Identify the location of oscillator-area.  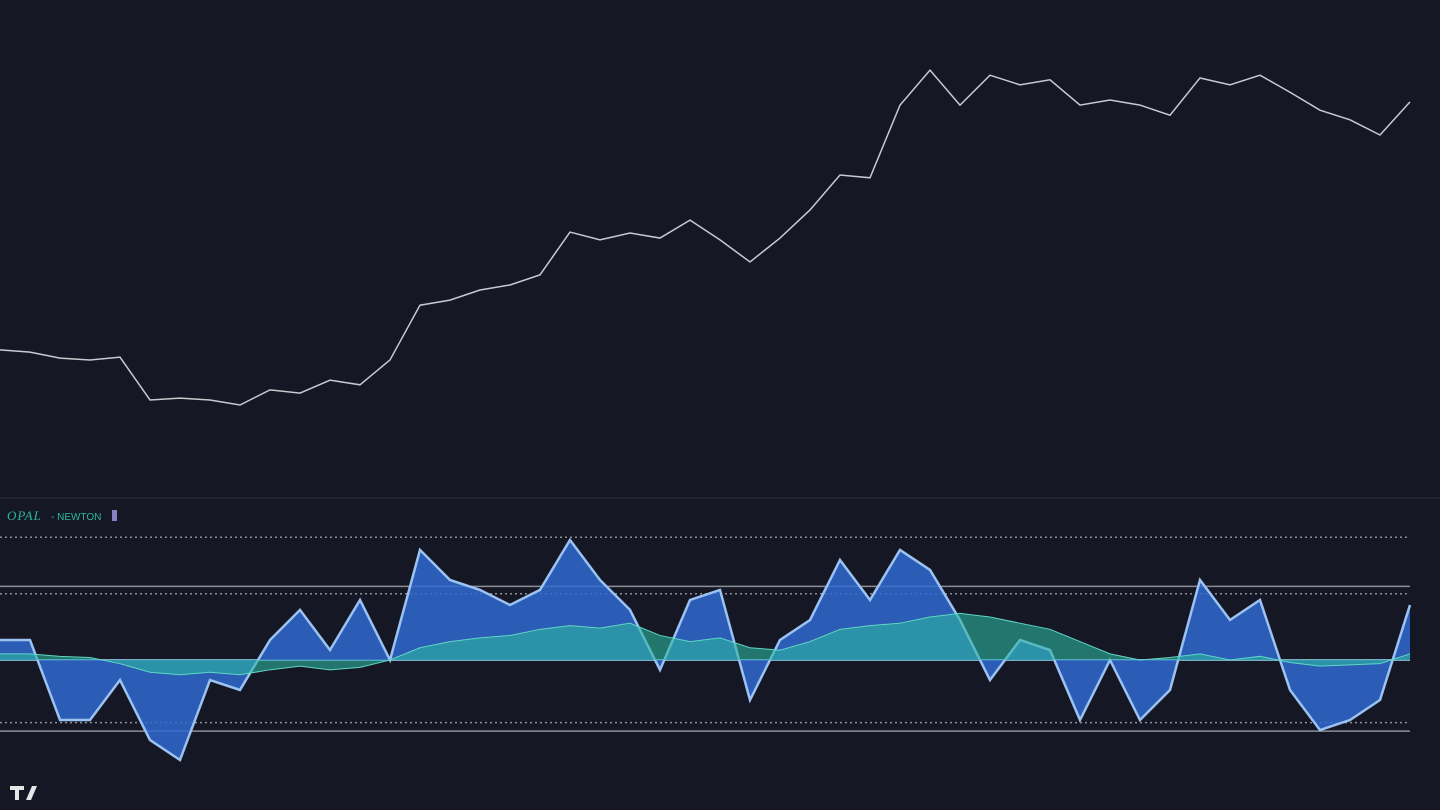
(705, 644).